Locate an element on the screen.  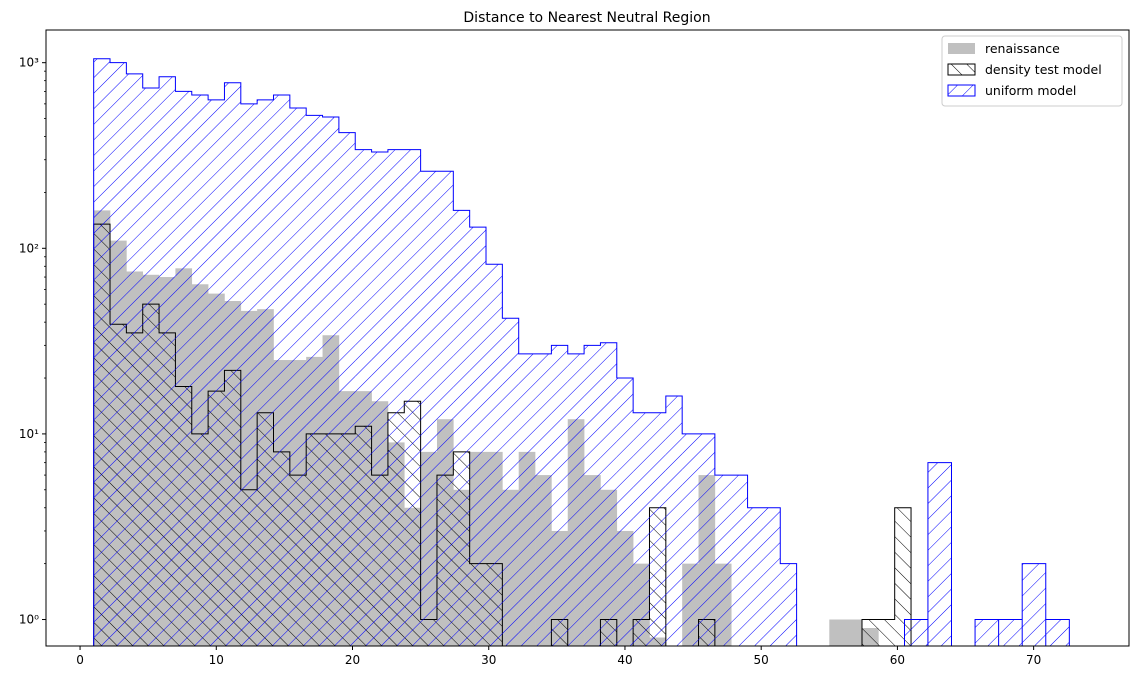
y-tick-label-10: 10¹ is located at coordinates (29, 434).